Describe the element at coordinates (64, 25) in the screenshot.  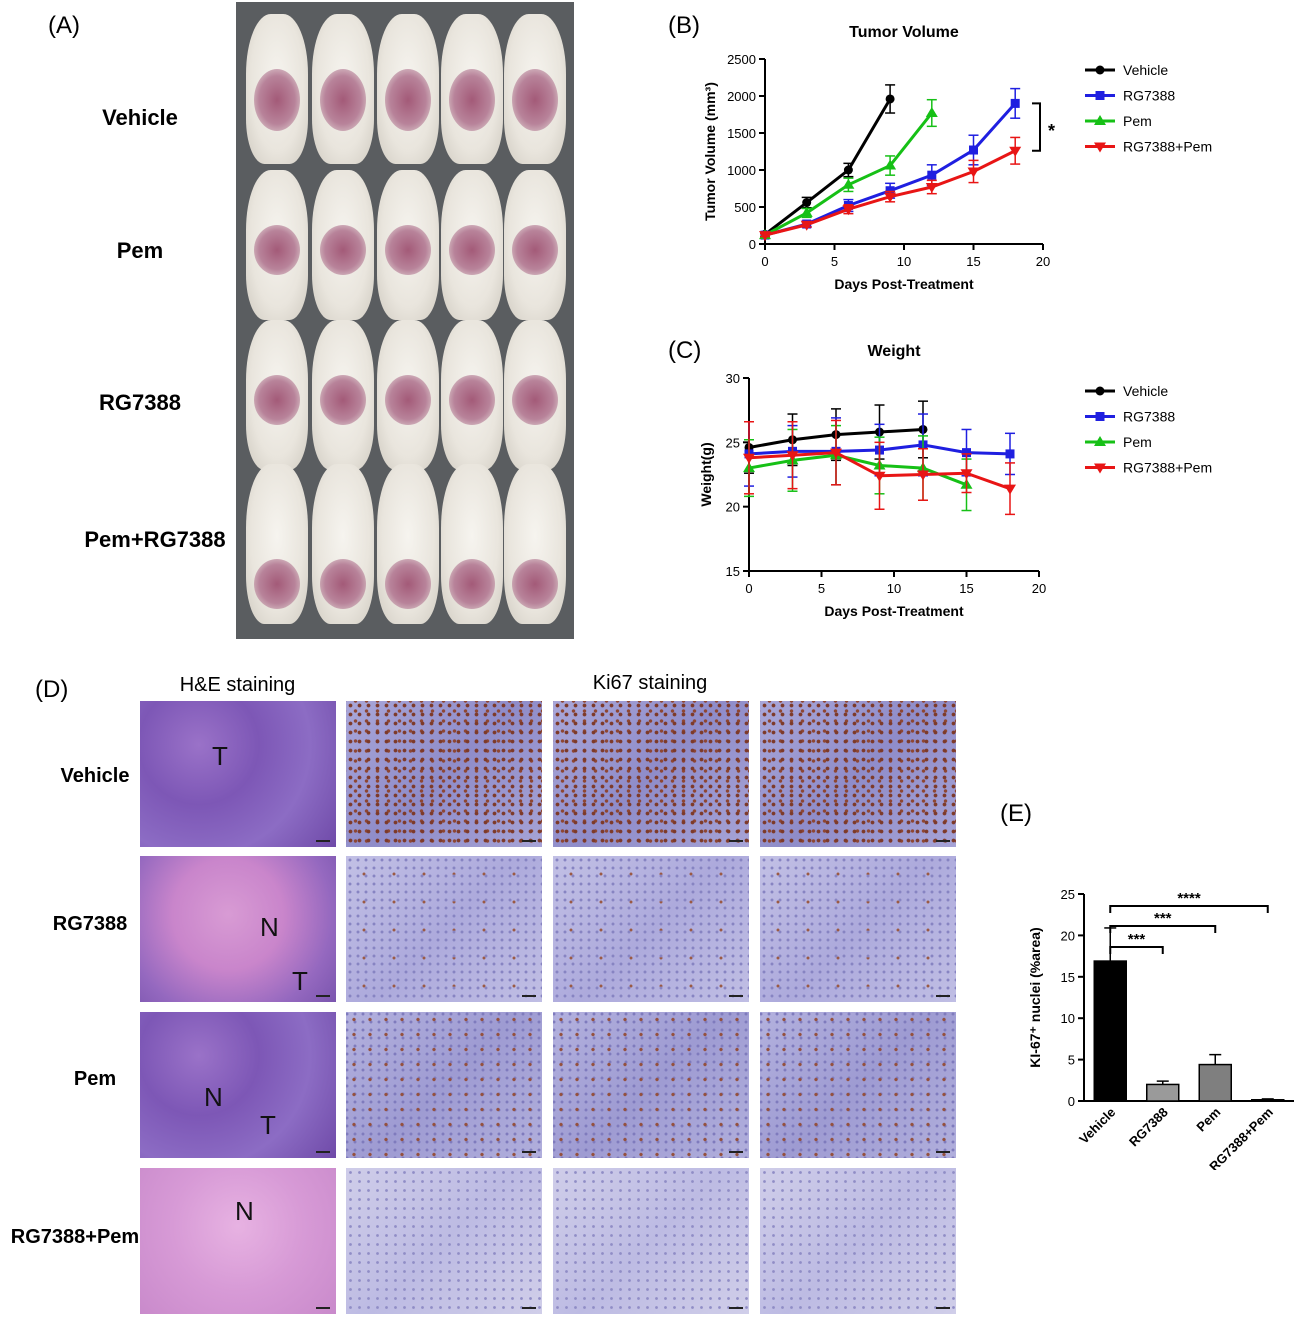
I see `panel-a-letter: (A)` at that location.